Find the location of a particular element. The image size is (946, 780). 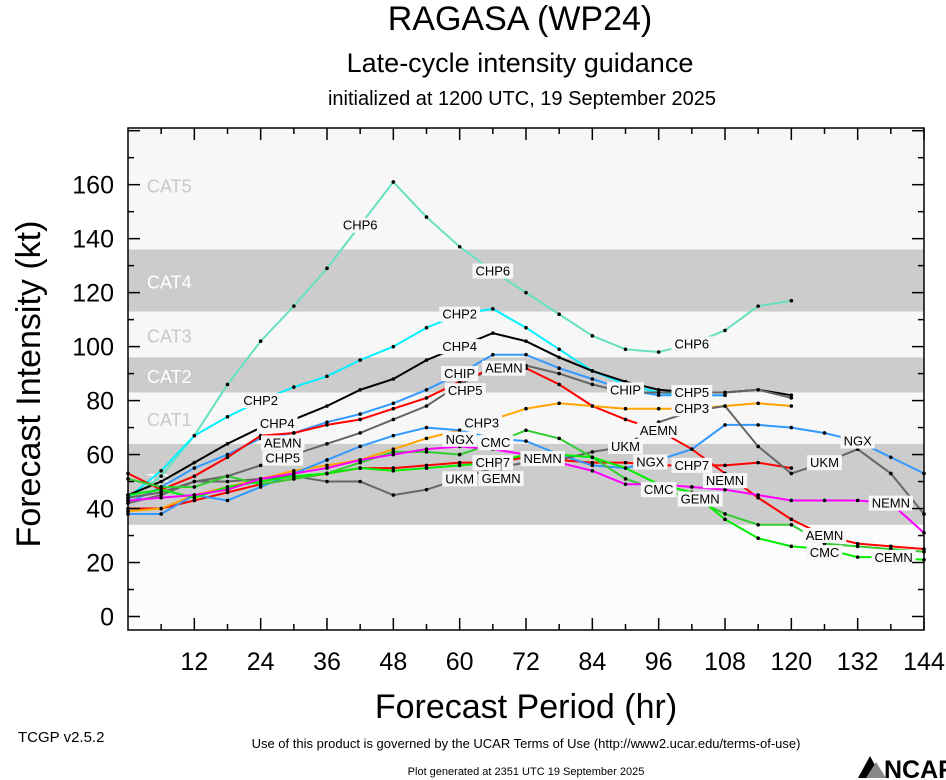

series-label: CHP4 is located at coordinates (460, 347).